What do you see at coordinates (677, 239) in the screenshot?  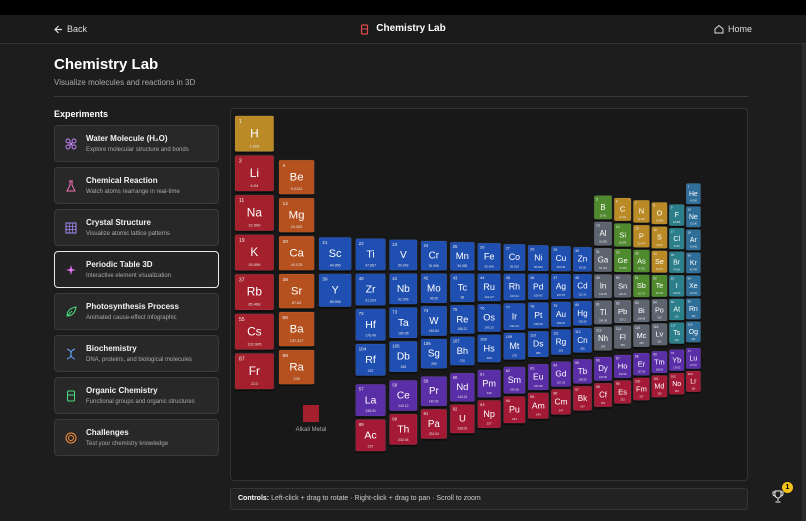 I see `element-tile: 17 Cl 35.45` at bounding box center [677, 239].